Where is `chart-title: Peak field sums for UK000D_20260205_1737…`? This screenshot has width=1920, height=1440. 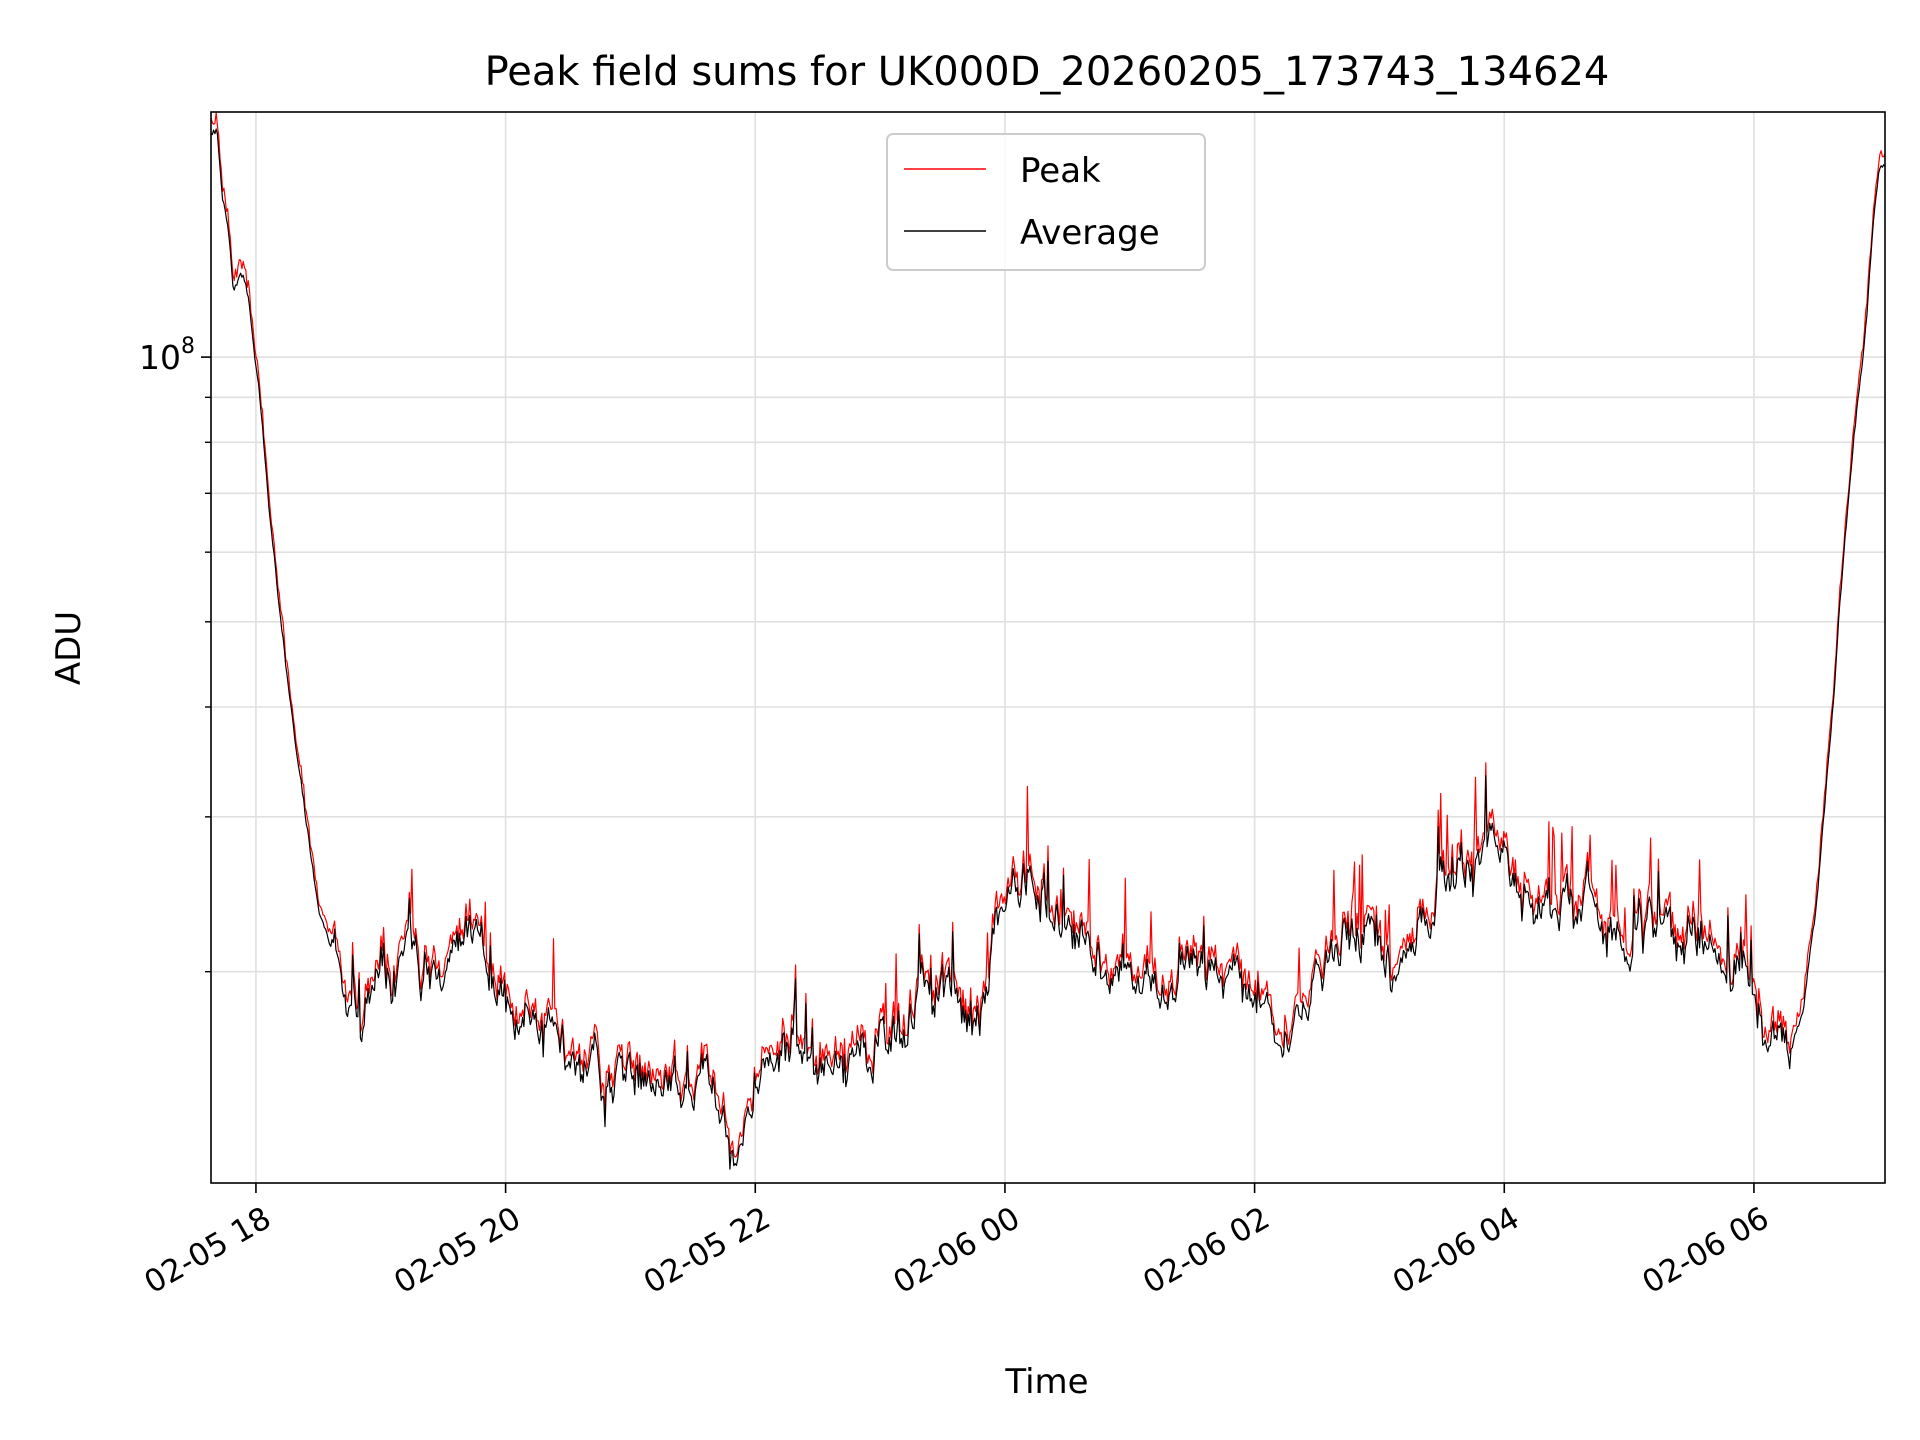 chart-title: Peak field sums for UK000D_20260205_1737… is located at coordinates (1047, 72).